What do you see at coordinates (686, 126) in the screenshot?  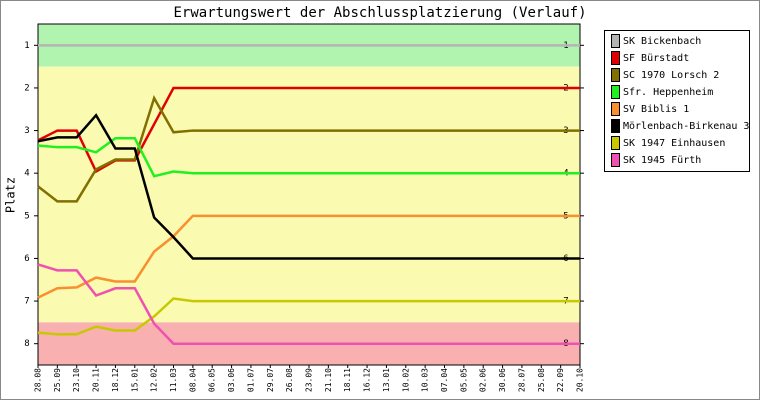 I see `legend-label: Mörlenbach-Birkenau 3` at bounding box center [686, 126].